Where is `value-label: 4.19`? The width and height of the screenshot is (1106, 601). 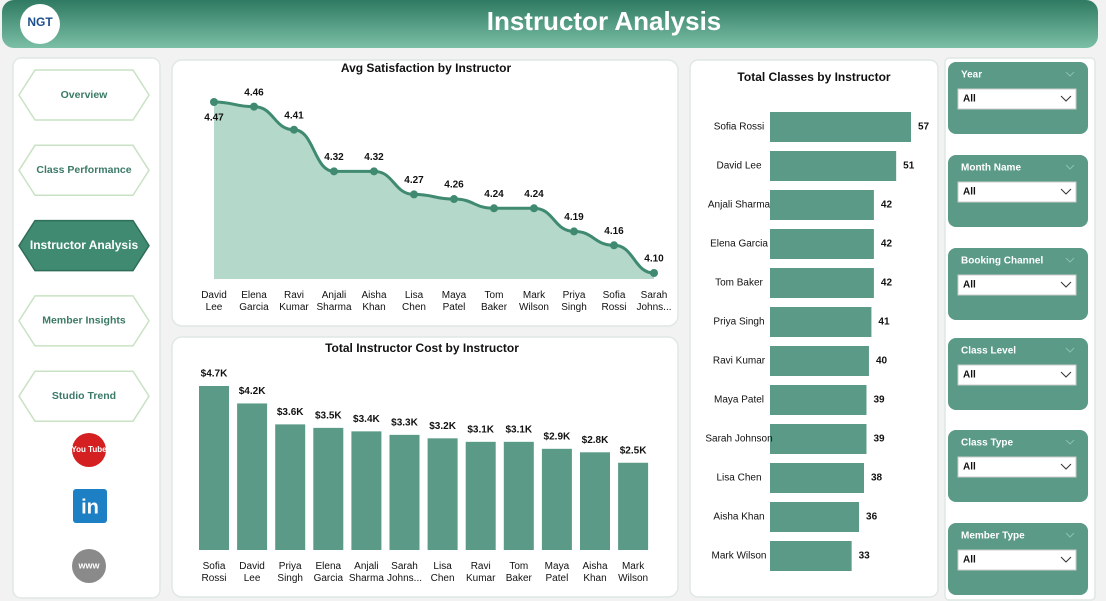
value-label: 4.19 is located at coordinates (574, 217).